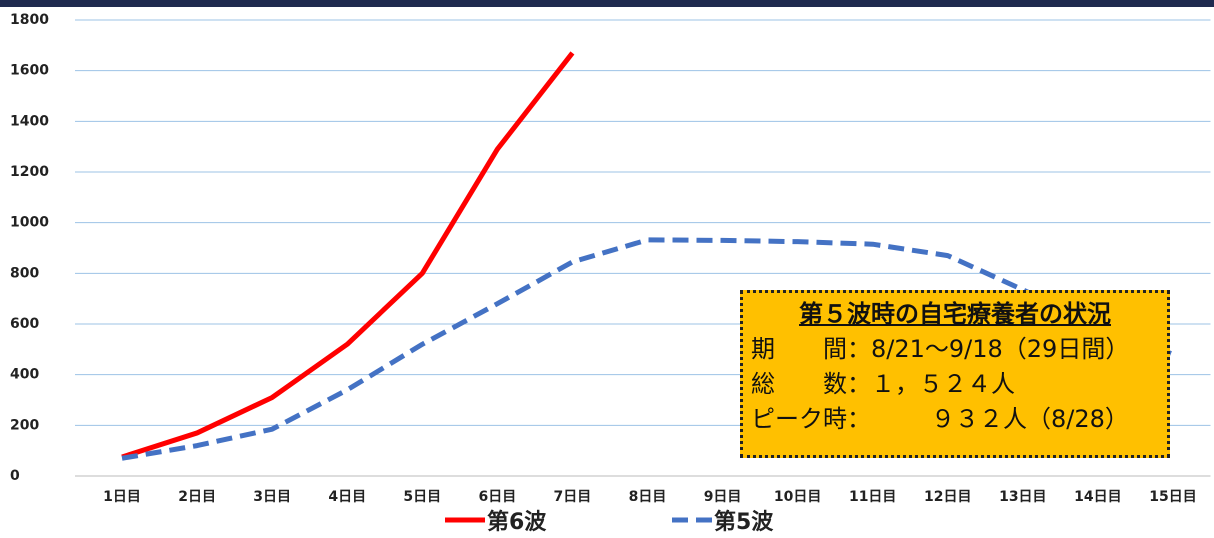 This screenshot has width=1214, height=538. I want to click on y-tick-label: 400, so click(24, 375).